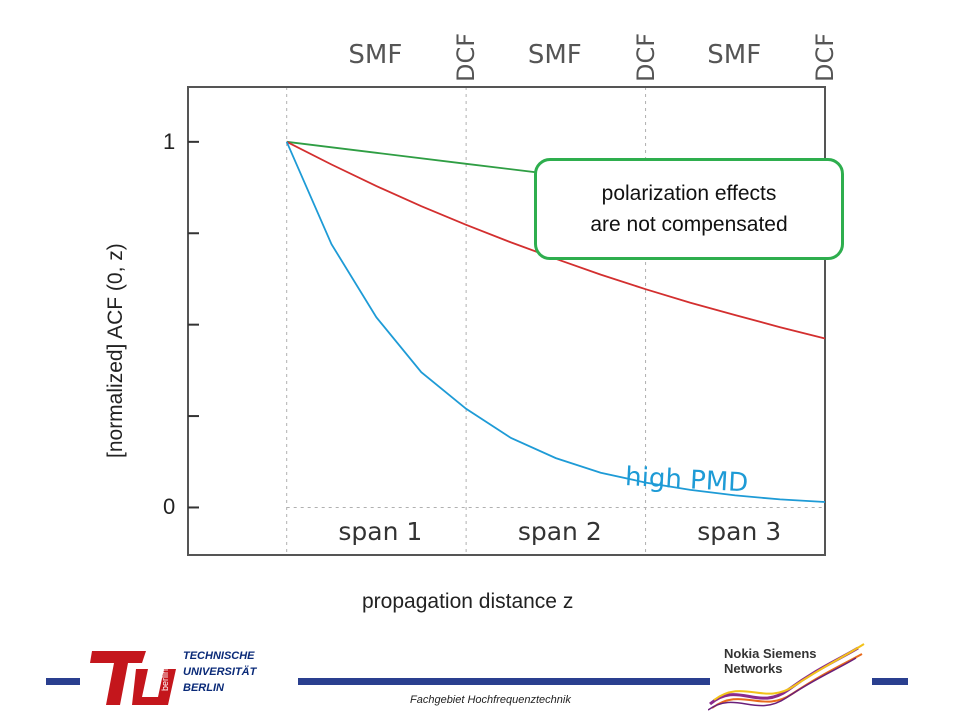 This screenshot has width=960, height=720. I want to click on footer-bar-right, so click(890, 681).